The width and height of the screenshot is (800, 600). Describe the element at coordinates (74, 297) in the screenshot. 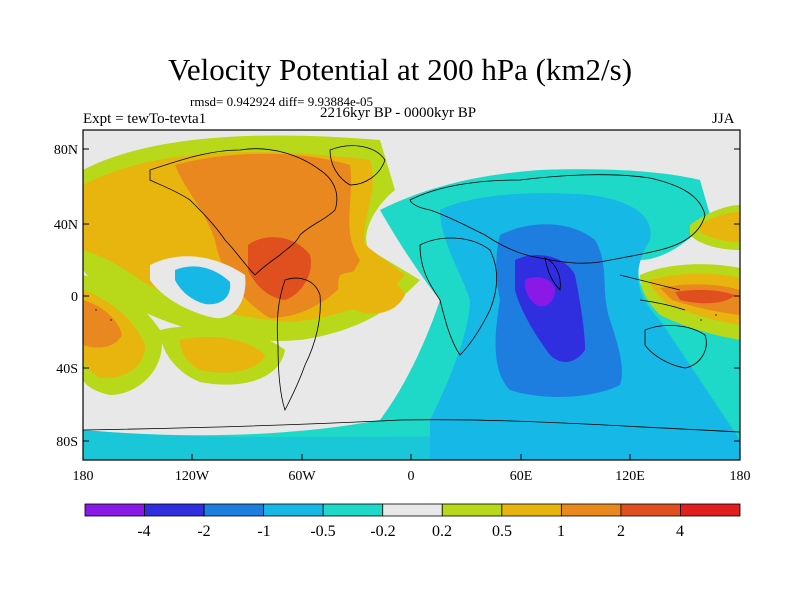

I see `lat-tick-label: 0` at that location.